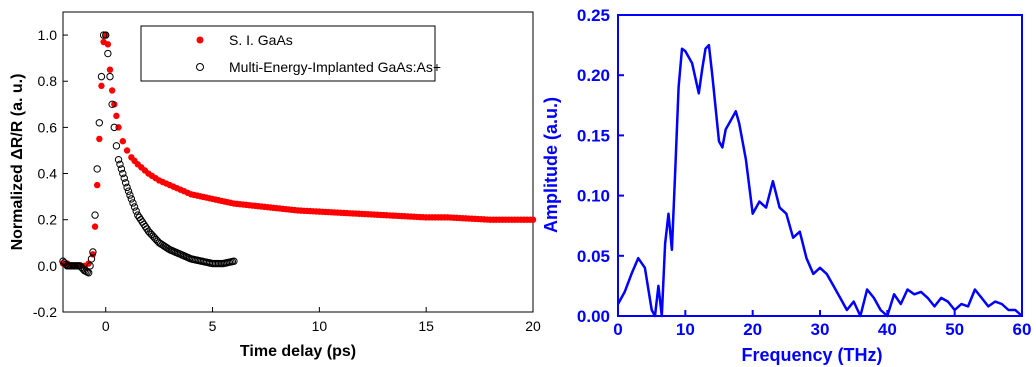  I want to click on left-y-tick-label: 0.4, so click(48, 174).